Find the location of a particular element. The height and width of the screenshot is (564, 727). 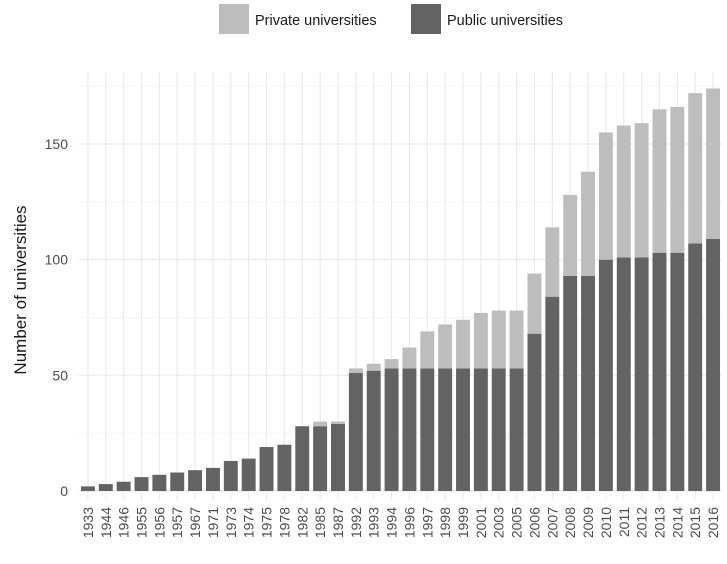

bar-public-1974 is located at coordinates (248, 474).